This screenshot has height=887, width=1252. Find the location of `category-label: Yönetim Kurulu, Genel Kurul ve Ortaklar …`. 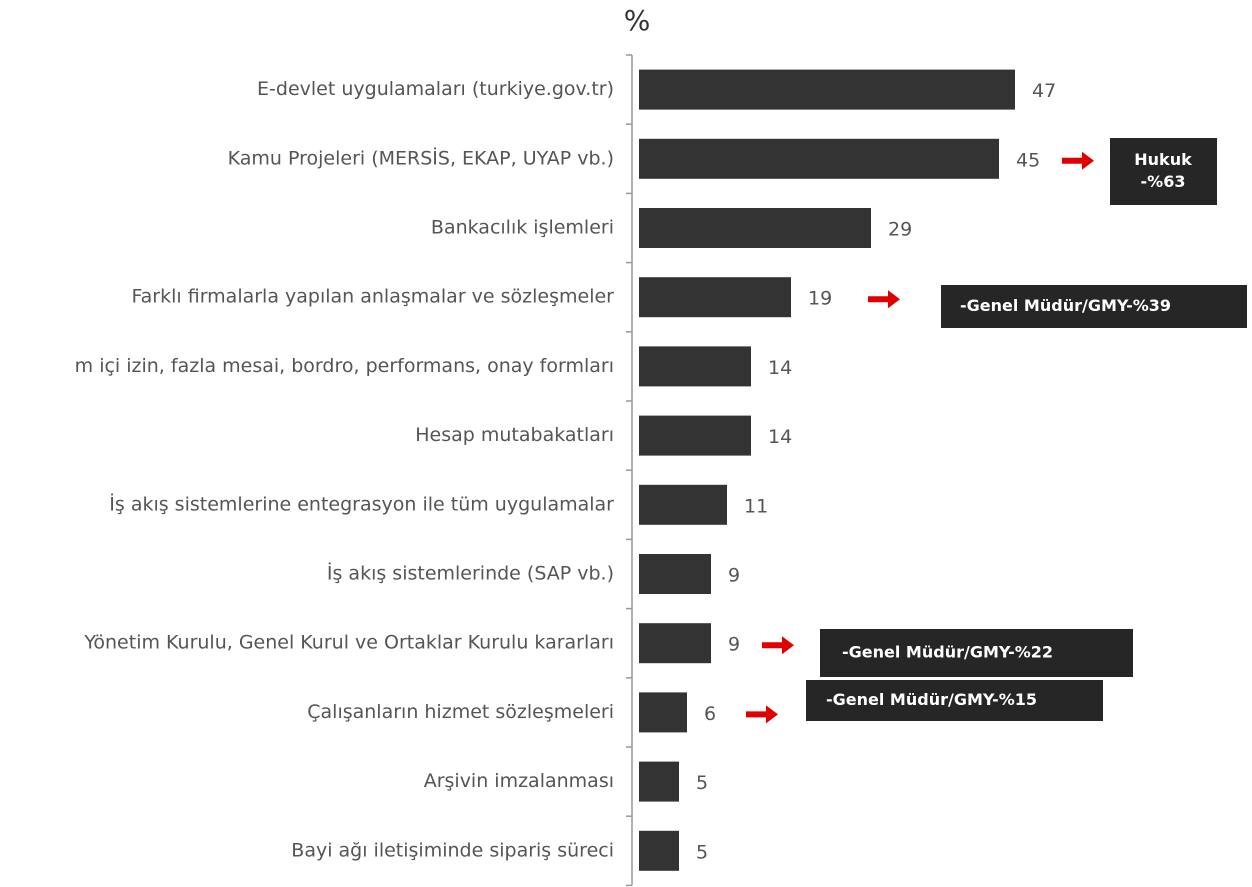

category-label: Yönetim Kurulu, Genel Kurul ve Ortaklar … is located at coordinates (348, 643).